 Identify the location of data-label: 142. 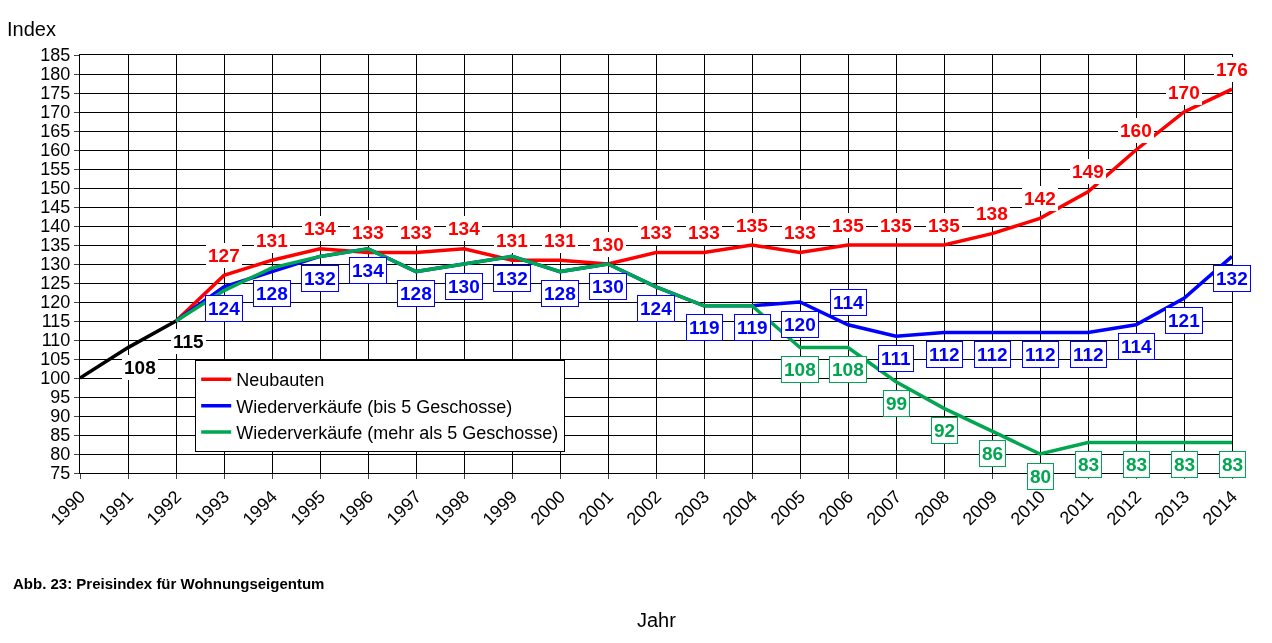
(1040, 198).